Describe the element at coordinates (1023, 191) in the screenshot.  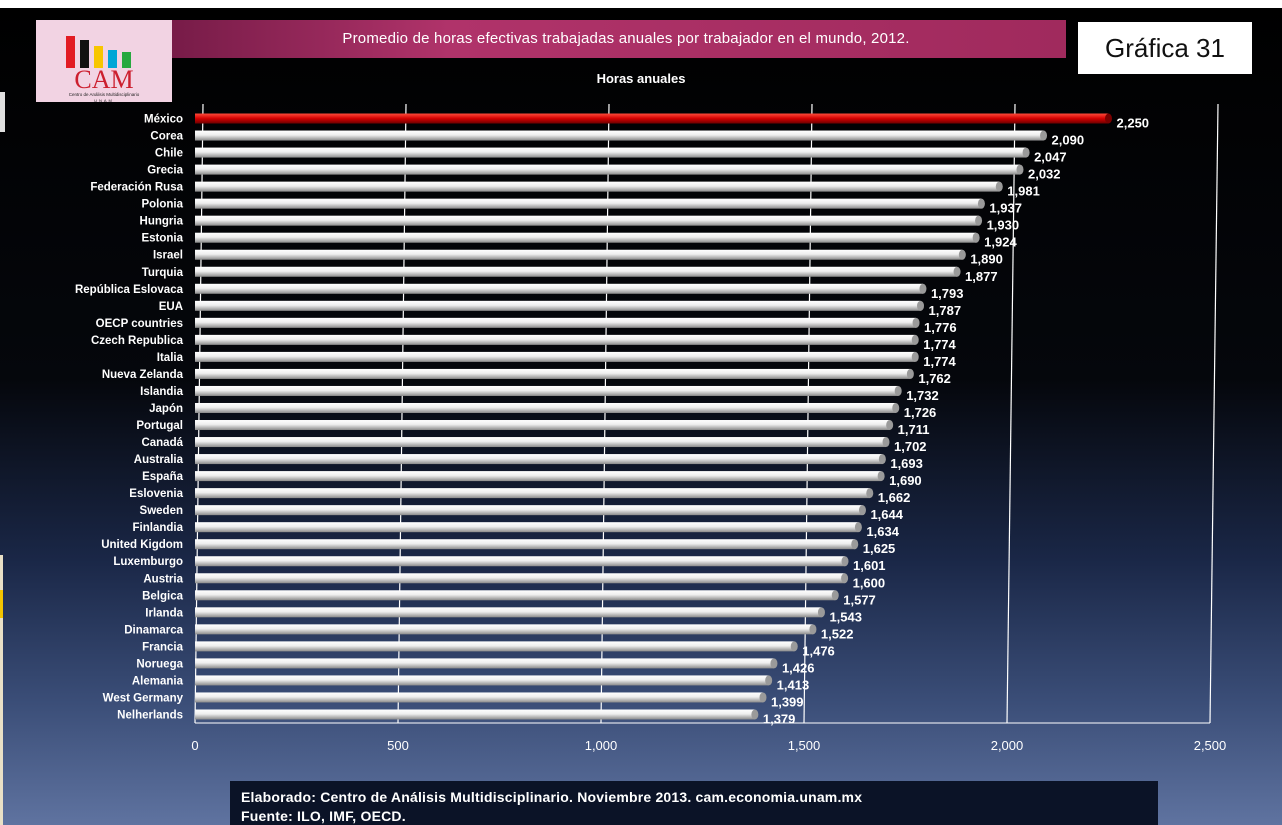
I see `value-label: 1,981` at that location.